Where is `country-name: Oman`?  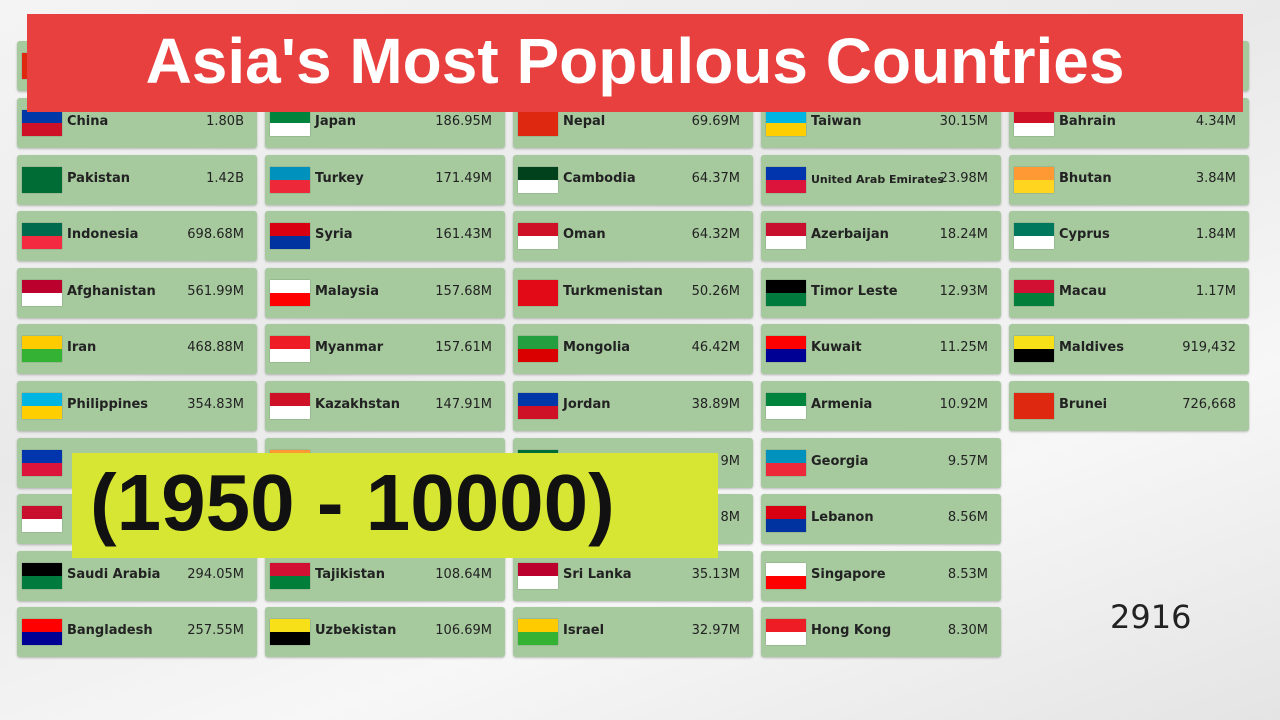 country-name: Oman is located at coordinates (584, 235).